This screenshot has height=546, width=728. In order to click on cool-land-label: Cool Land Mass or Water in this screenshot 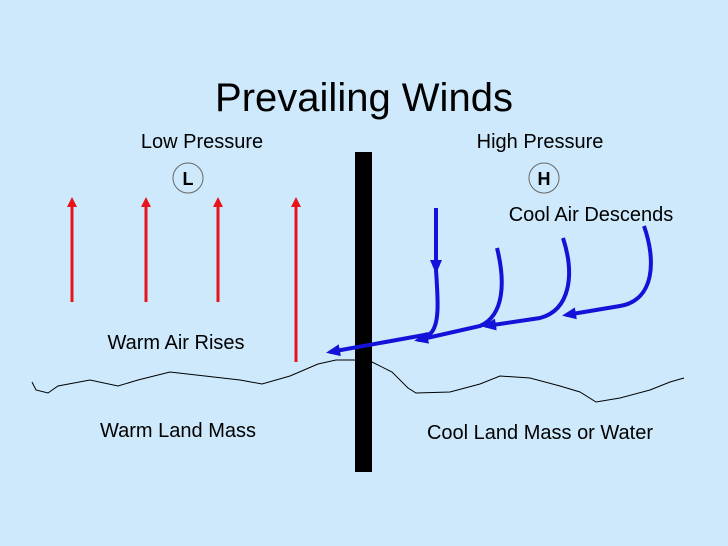, I will do `click(540, 433)`.